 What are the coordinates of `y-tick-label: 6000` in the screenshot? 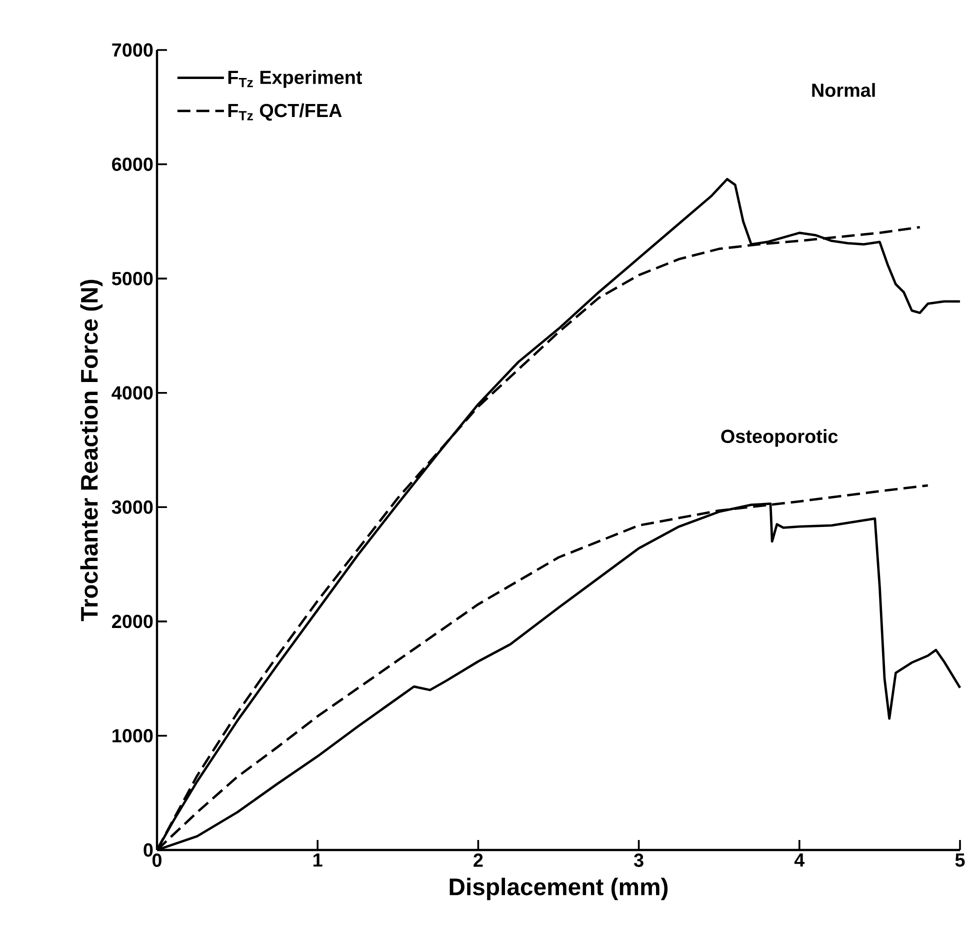 It's located at (132, 164).